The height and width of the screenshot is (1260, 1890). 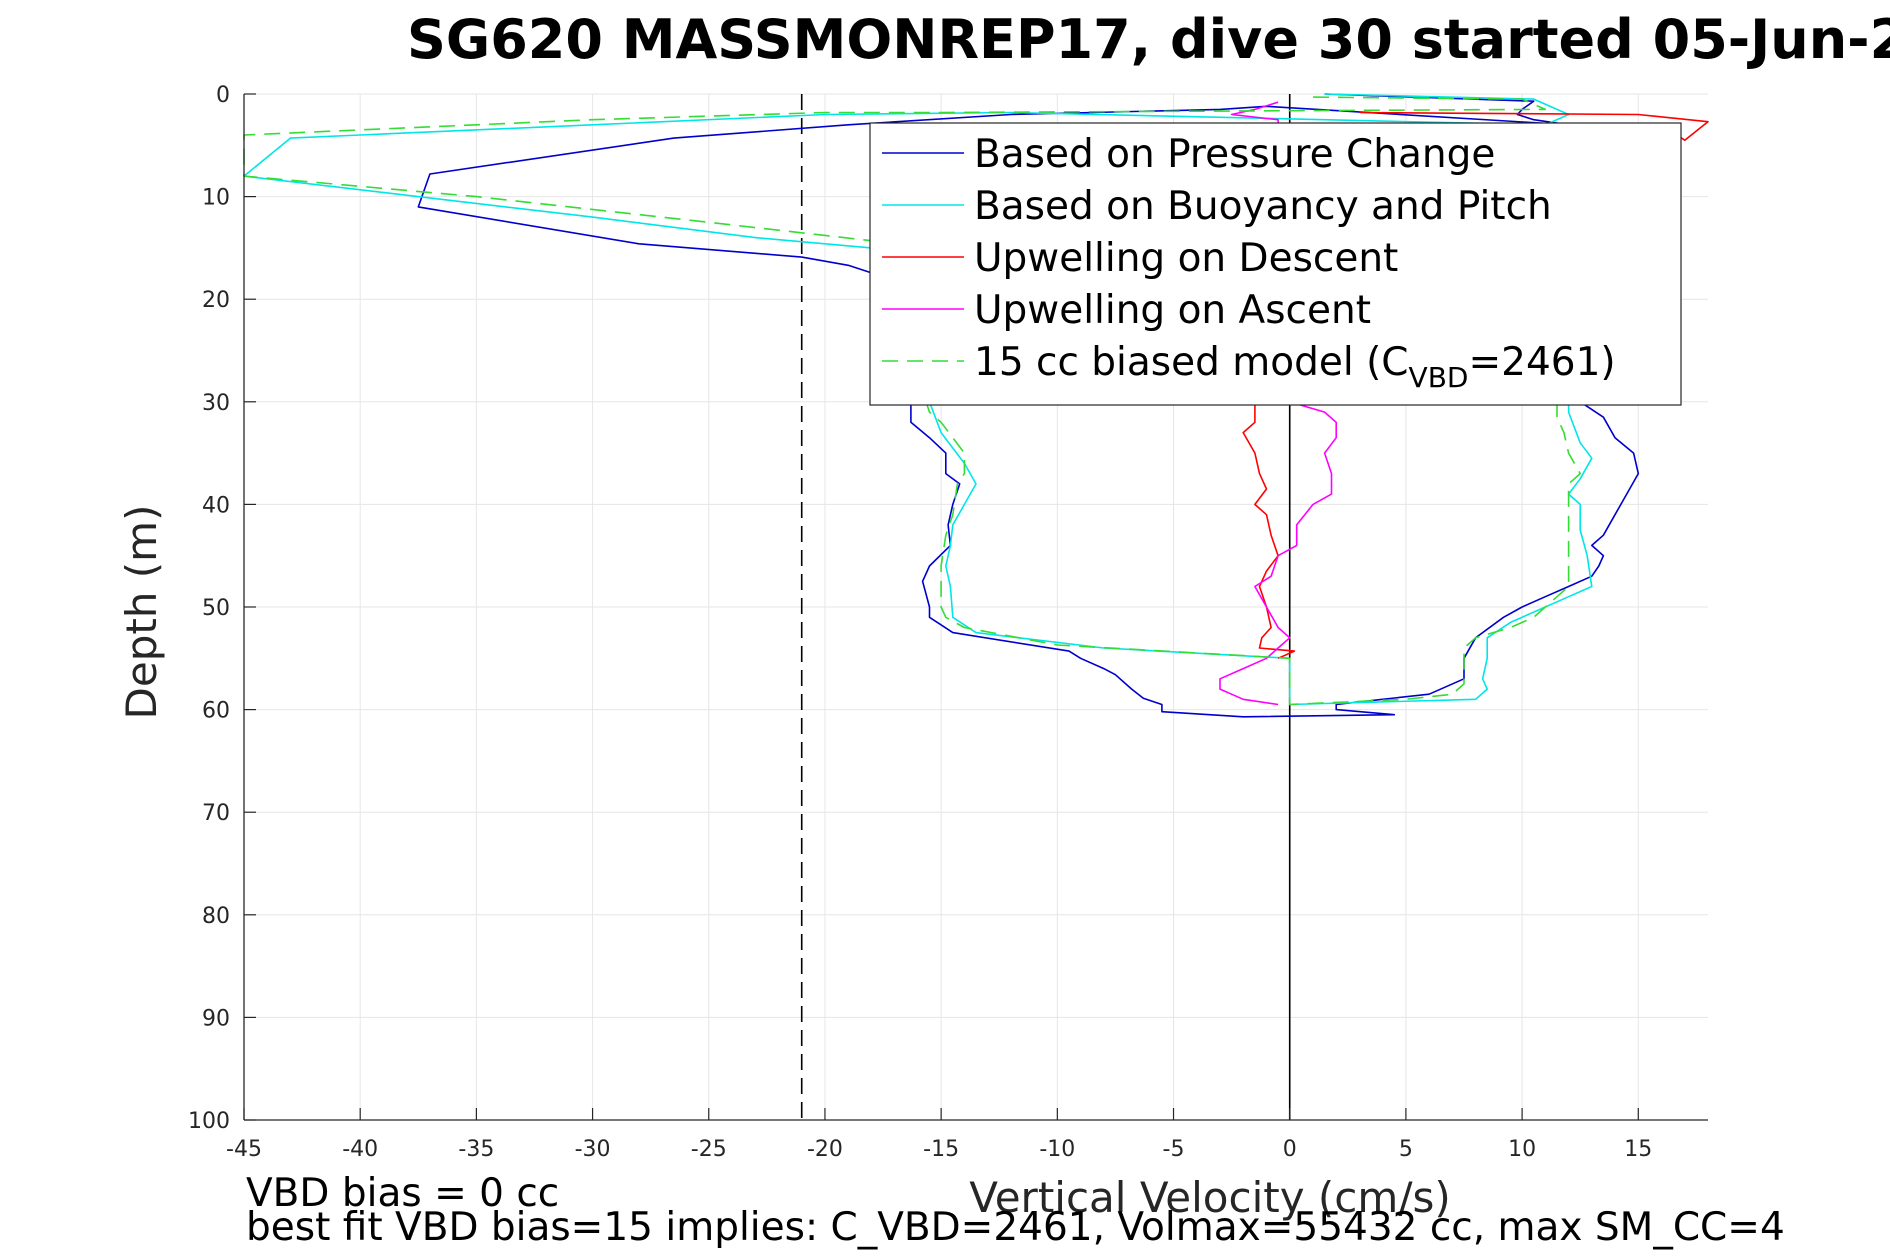 I want to click on x-tick-label: 10, so click(x=1522, y=1149).